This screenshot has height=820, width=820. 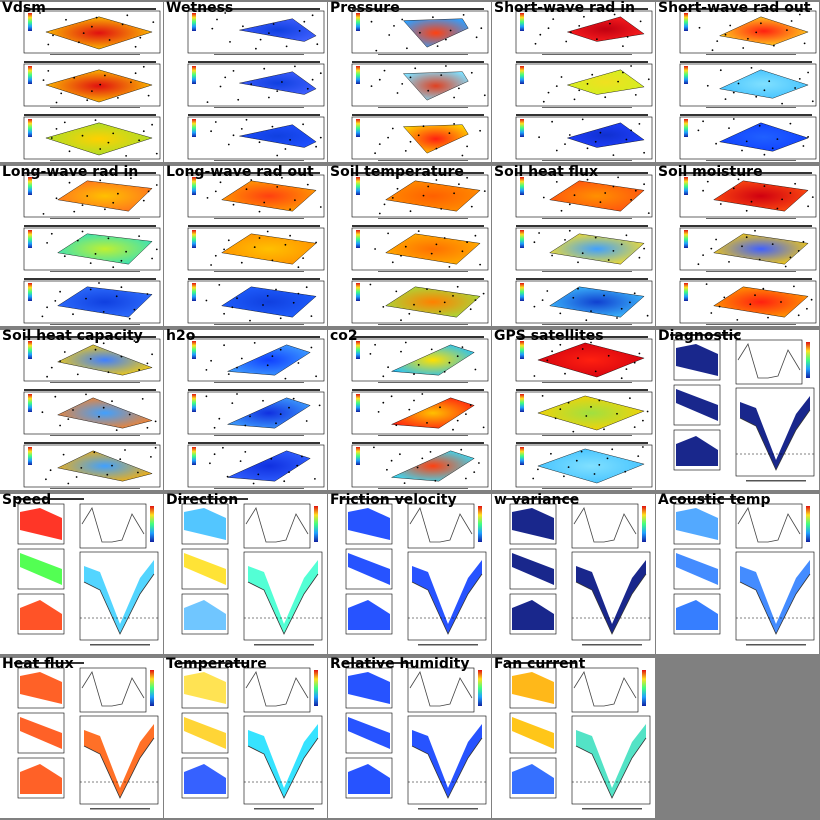 I want to click on thumbnail-soil-temperature: Soil temperature, so click(x=410, y=246).